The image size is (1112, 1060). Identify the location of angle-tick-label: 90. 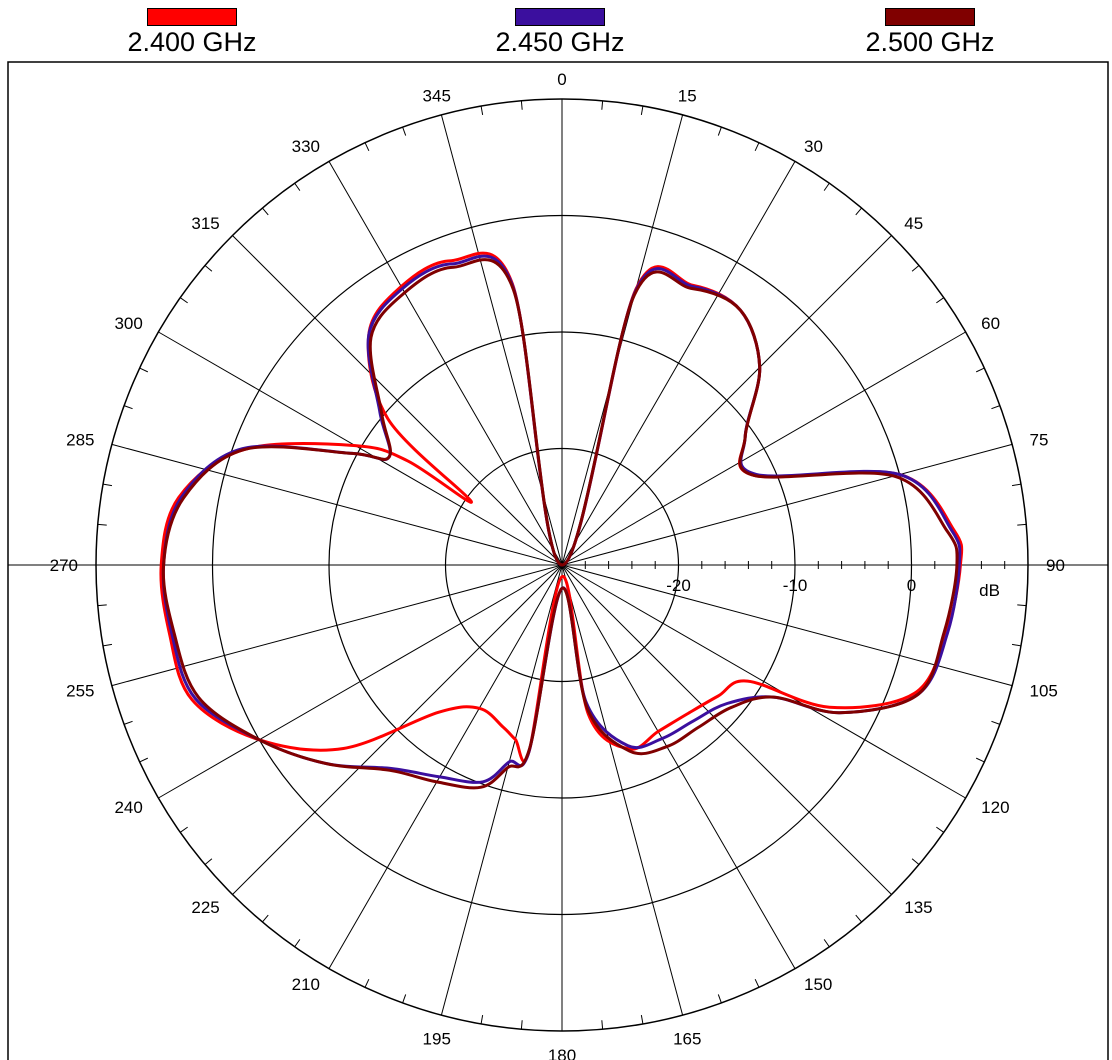
(1055, 565).